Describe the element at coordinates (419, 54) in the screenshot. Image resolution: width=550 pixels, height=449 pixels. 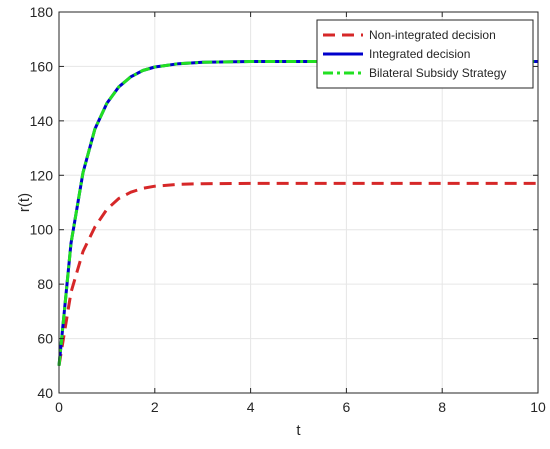
I see `legend-label: Integrated decision` at that location.